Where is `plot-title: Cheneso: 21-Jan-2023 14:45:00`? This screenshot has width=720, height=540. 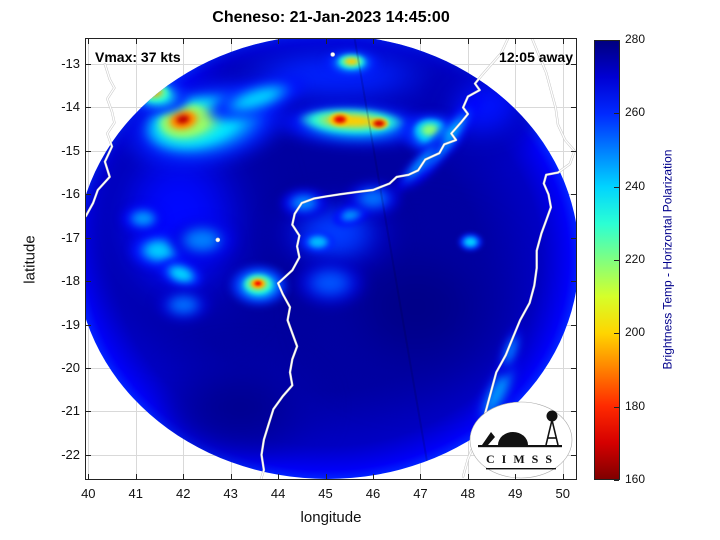
plot-title: Cheneso: 21-Jan-2023 14:45:00 is located at coordinates (331, 17).